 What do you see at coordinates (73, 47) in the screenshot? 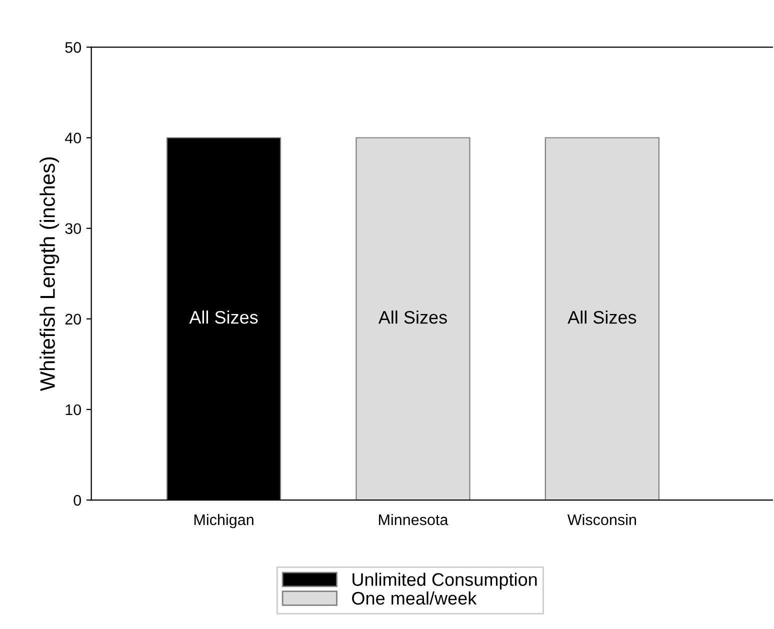
I see `y-tick-label: 50` at bounding box center [73, 47].